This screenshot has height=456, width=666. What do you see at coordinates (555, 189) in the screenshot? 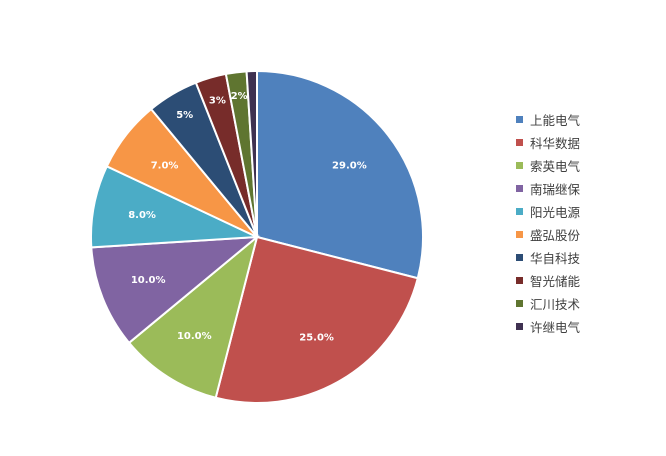
I see `legend-label: 南瑞继保` at bounding box center [555, 189].